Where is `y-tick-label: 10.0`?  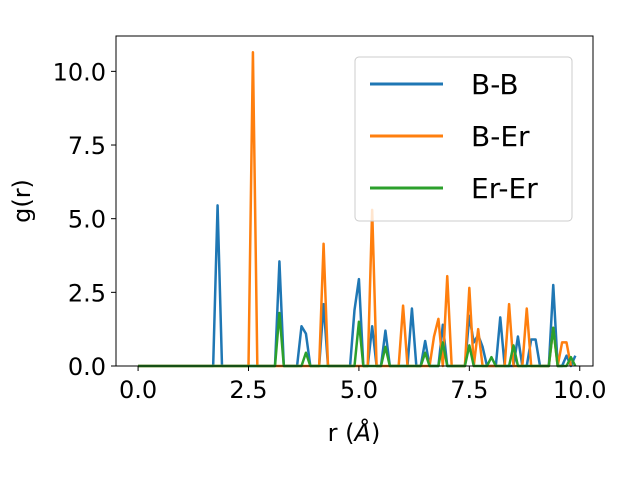 y-tick-label: 10.0 is located at coordinates (79, 72).